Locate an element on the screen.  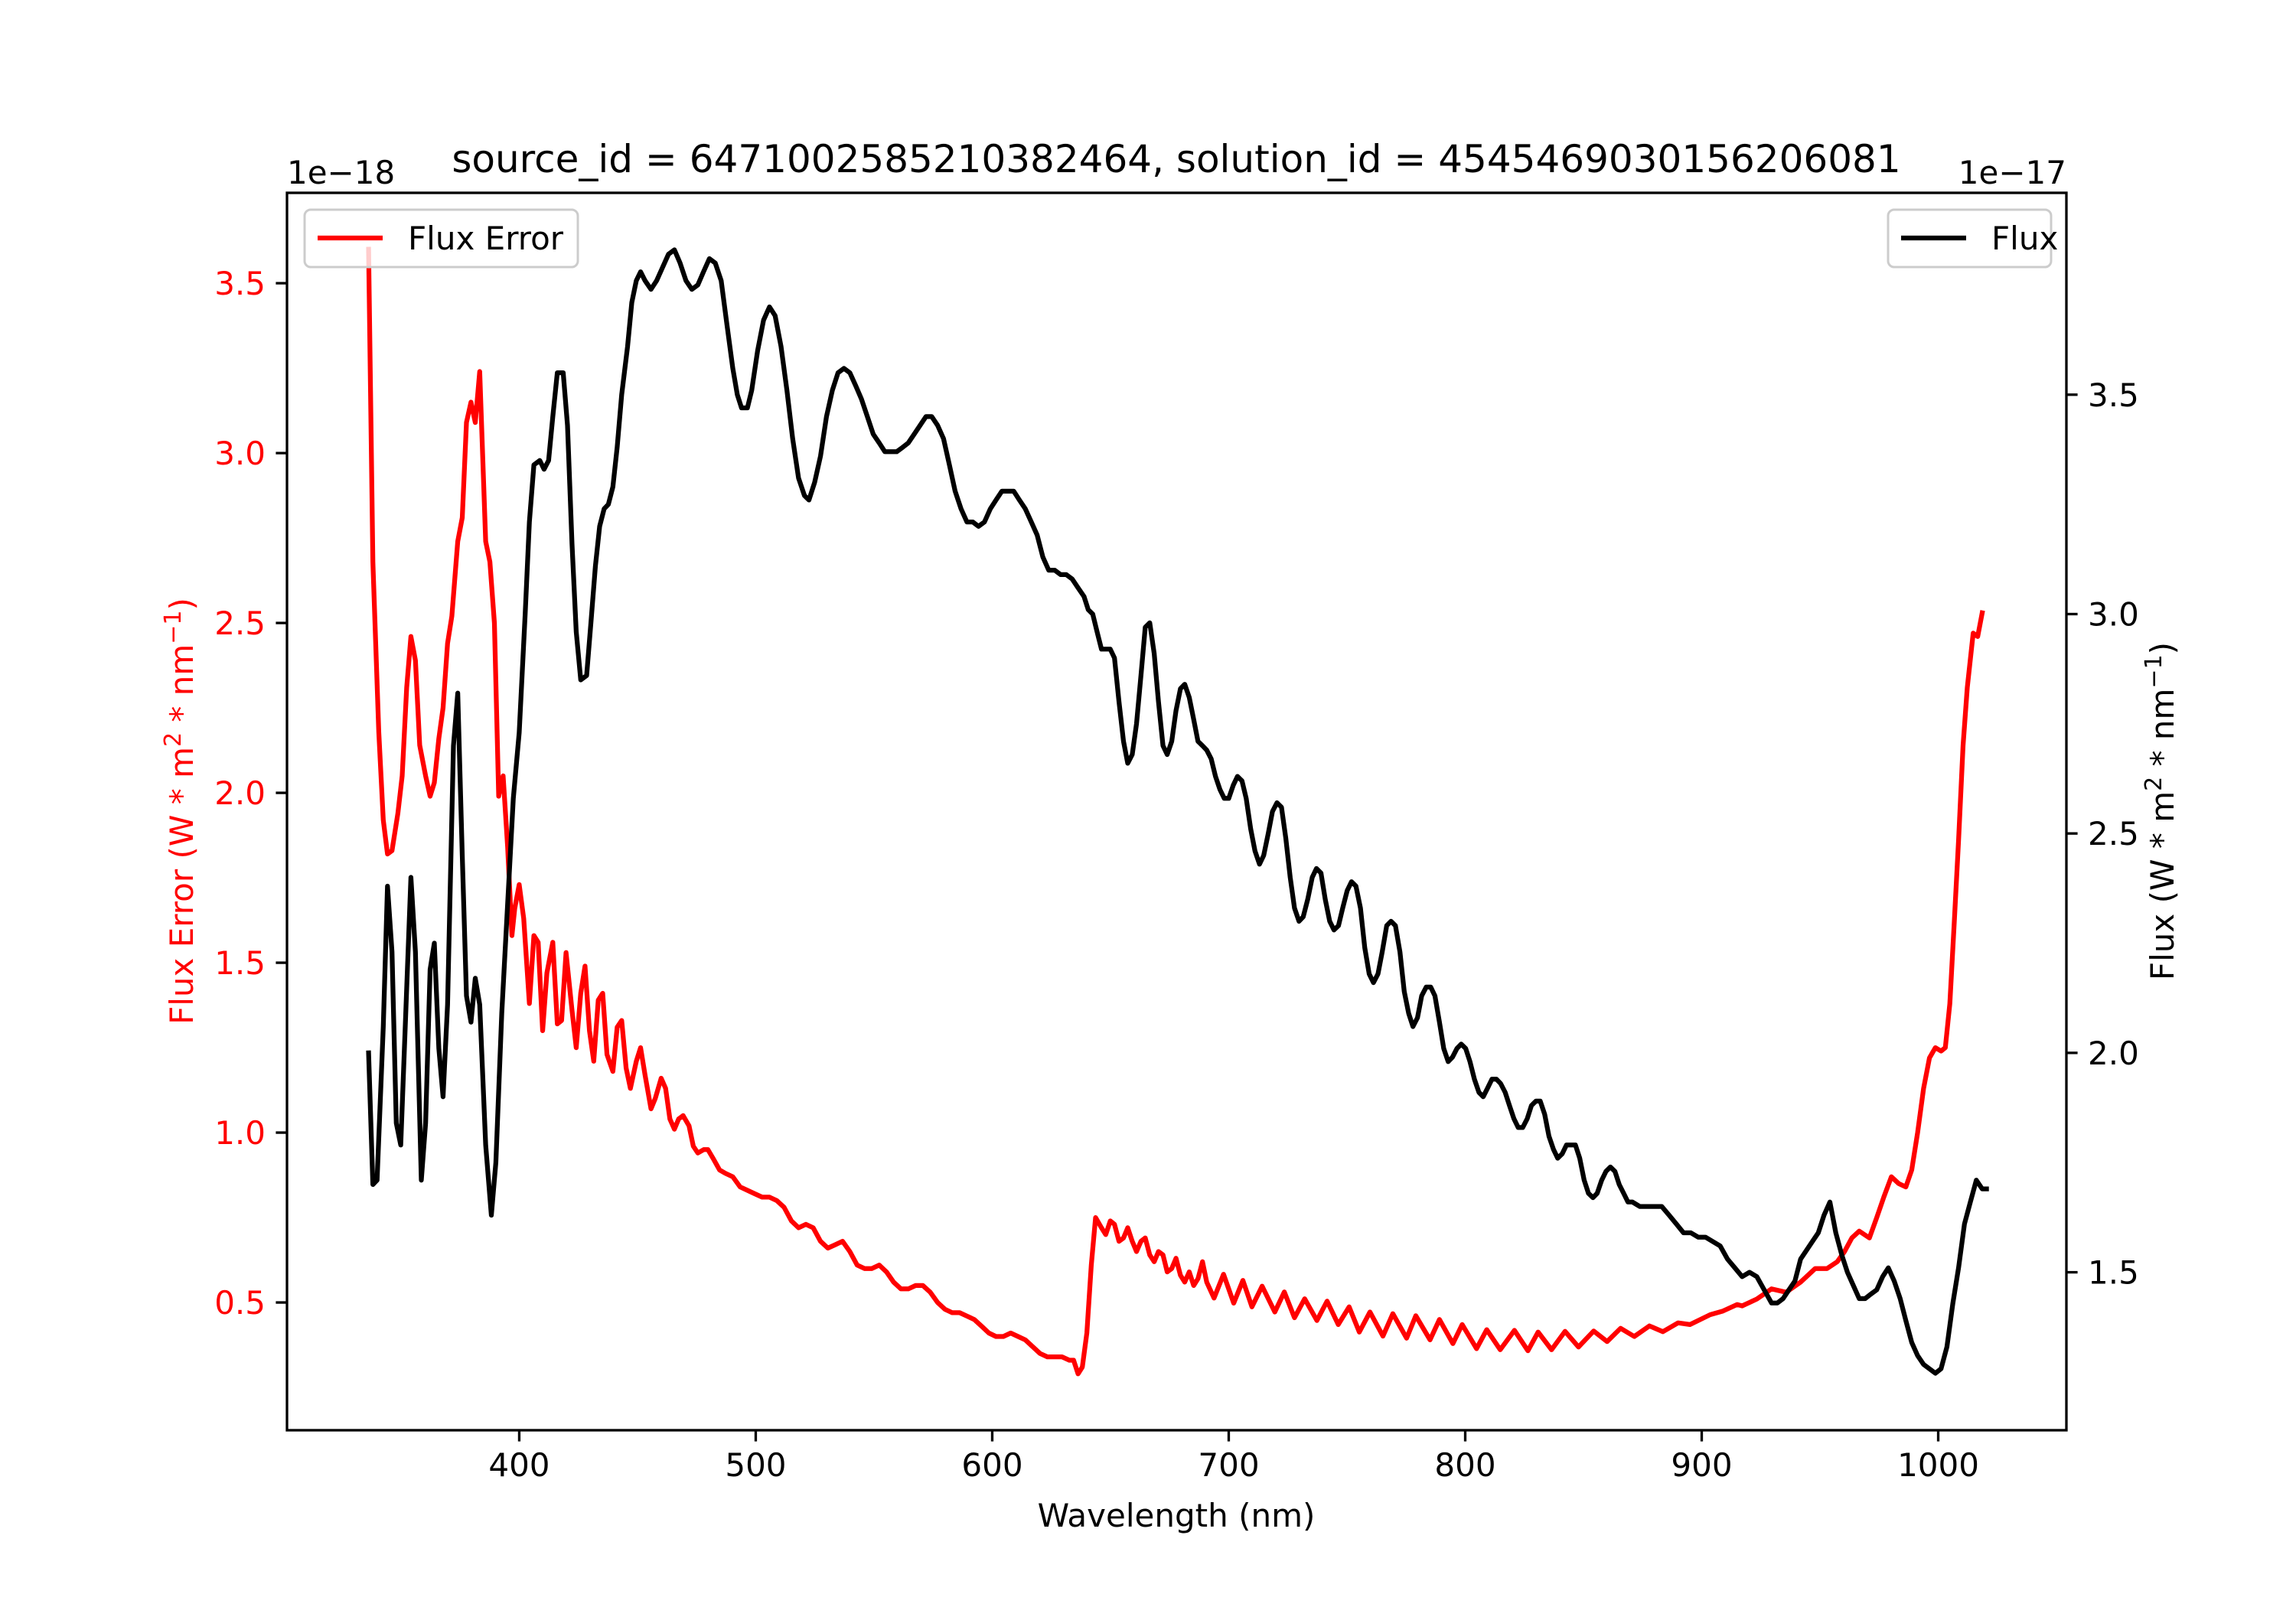
right-y-tick-label: 3.0 is located at coordinates (2113, 614).